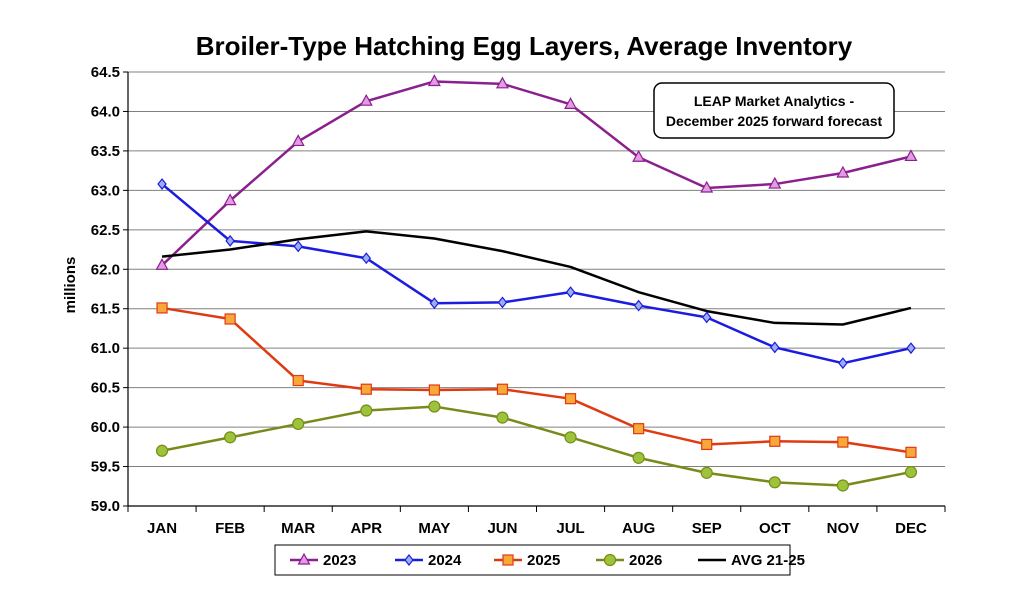 Image resolution: width=1024 pixels, height=597 pixels. Describe the element at coordinates (502, 528) in the screenshot. I see `x-tick-label: JUN` at that location.